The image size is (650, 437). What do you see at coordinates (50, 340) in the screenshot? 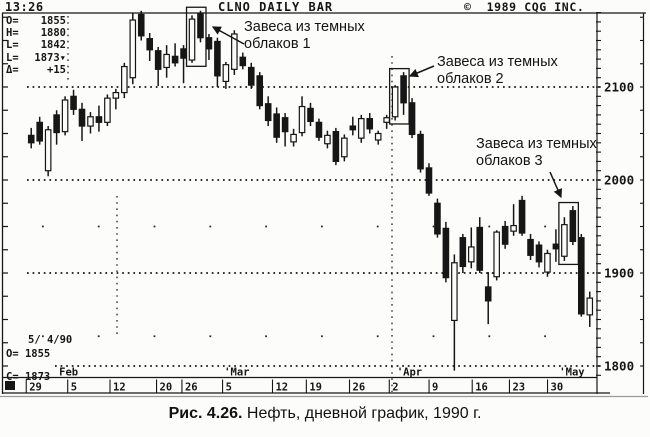
I see `session-date: 5/ 4/90` at bounding box center [50, 340].